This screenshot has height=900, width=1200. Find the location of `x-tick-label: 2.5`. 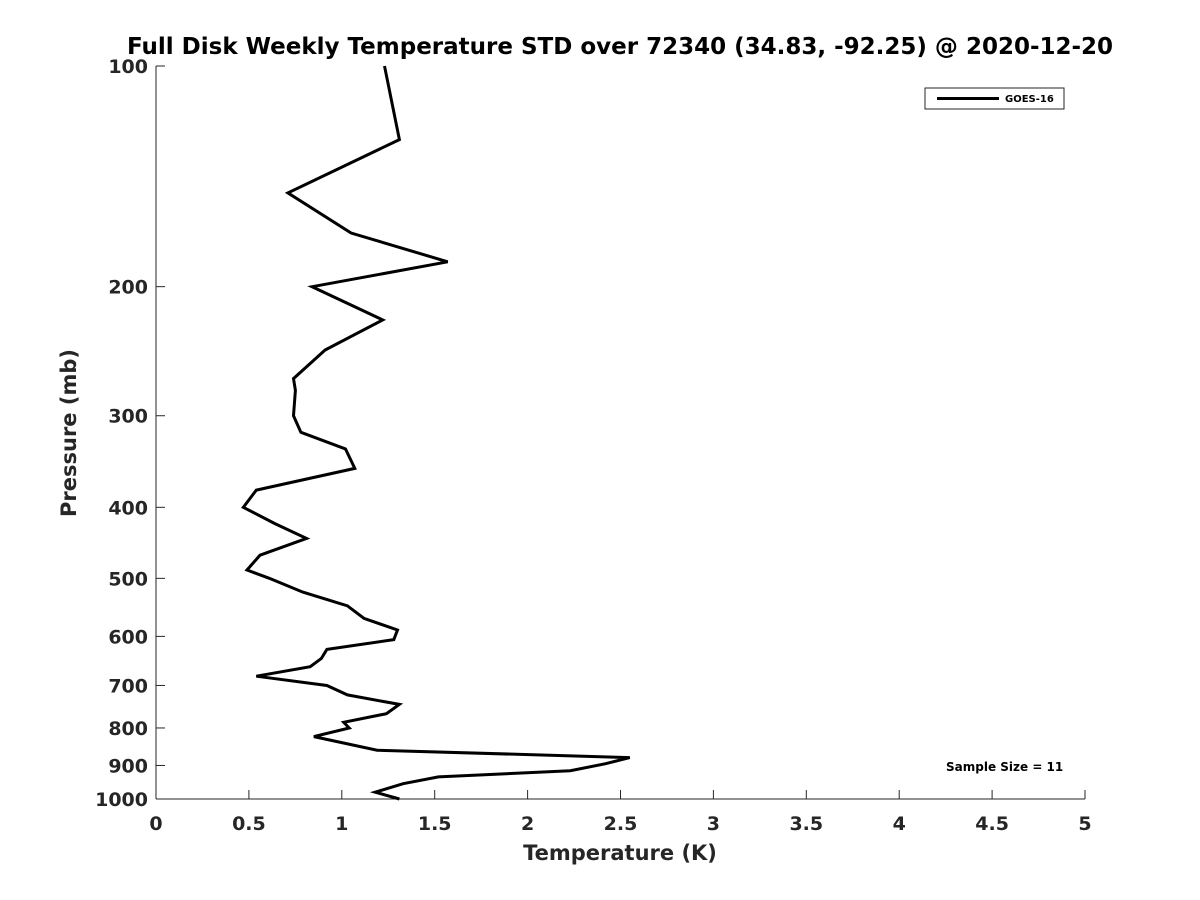

x-tick-label: 2.5 is located at coordinates (621, 824).